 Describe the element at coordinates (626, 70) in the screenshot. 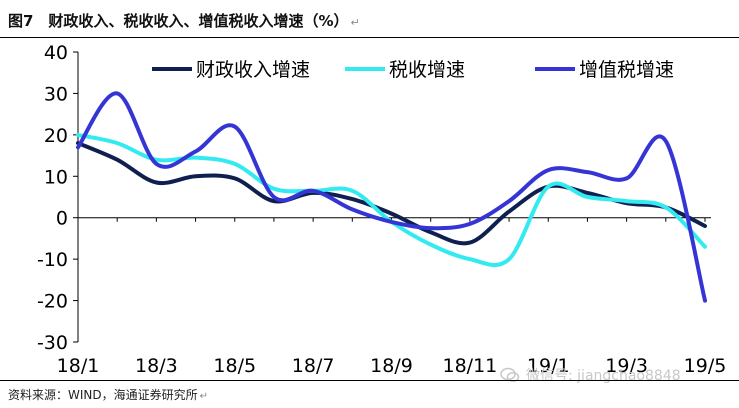

I see `legend-label: 增值税增速` at that location.